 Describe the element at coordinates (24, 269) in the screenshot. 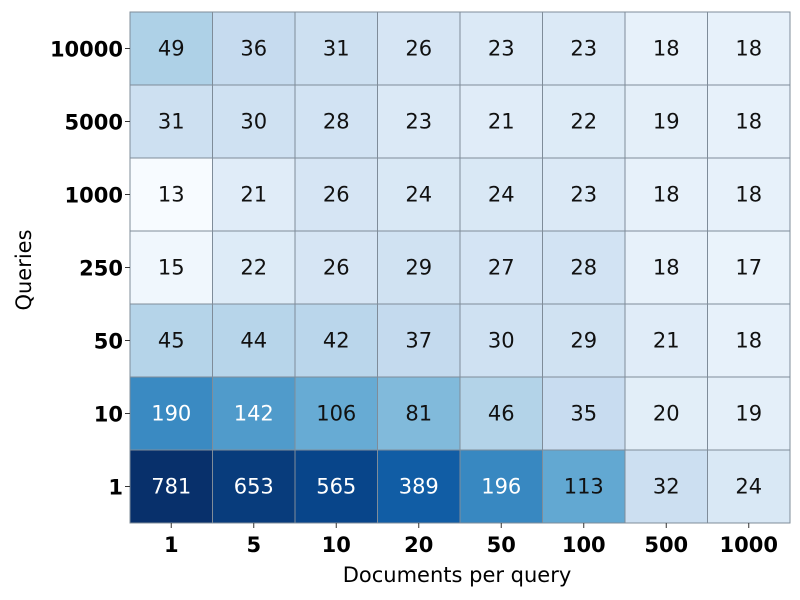

I see `y-axis-label: Queries` at that location.